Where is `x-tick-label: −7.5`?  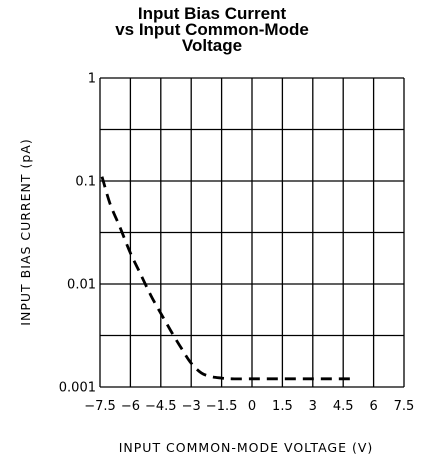 x-tick-label: −7.5 is located at coordinates (100, 406).